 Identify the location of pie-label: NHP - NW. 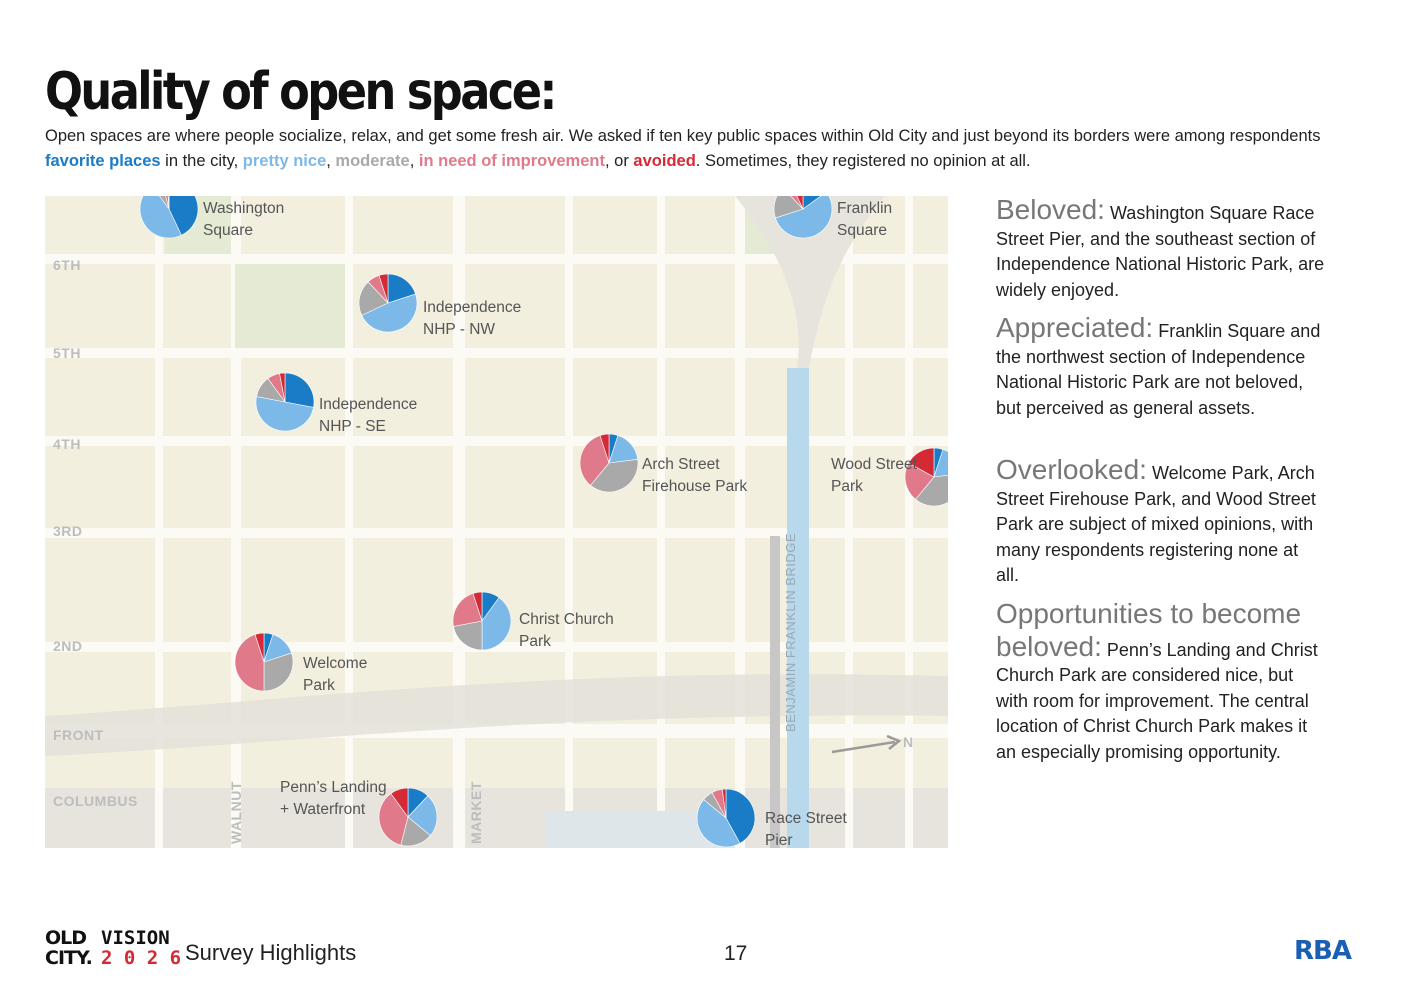
(459, 329).